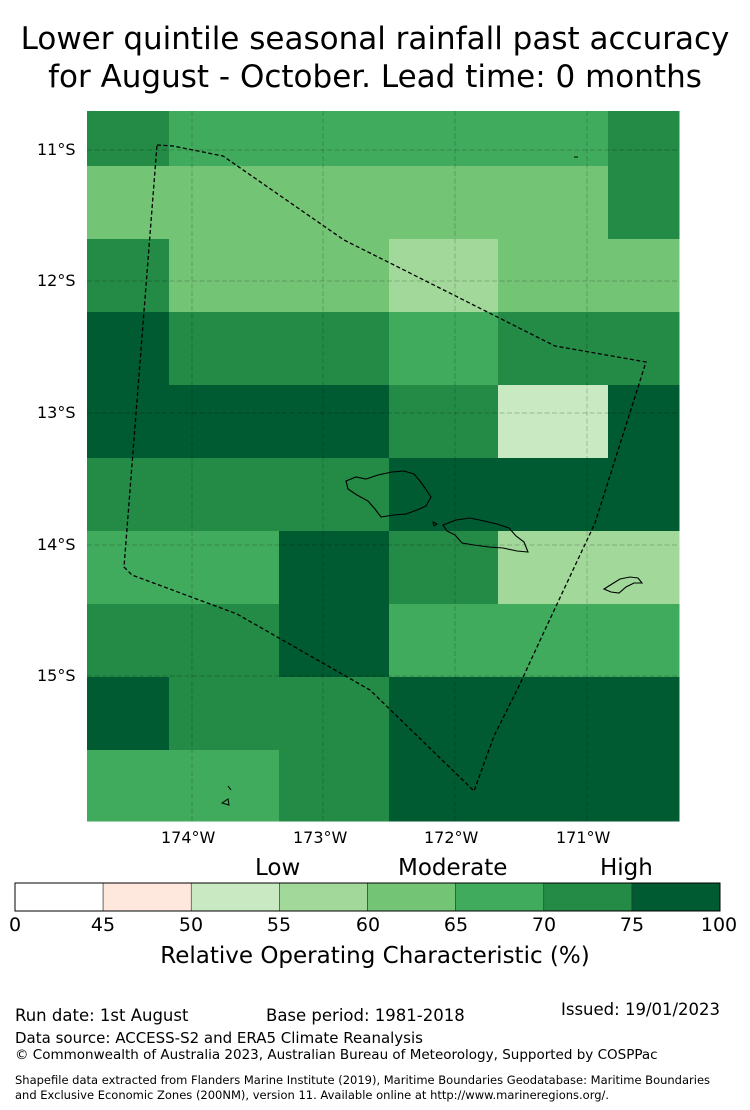  What do you see at coordinates (102, 1015) in the screenshot?
I see `run-date: Run date: 1st August` at bounding box center [102, 1015].